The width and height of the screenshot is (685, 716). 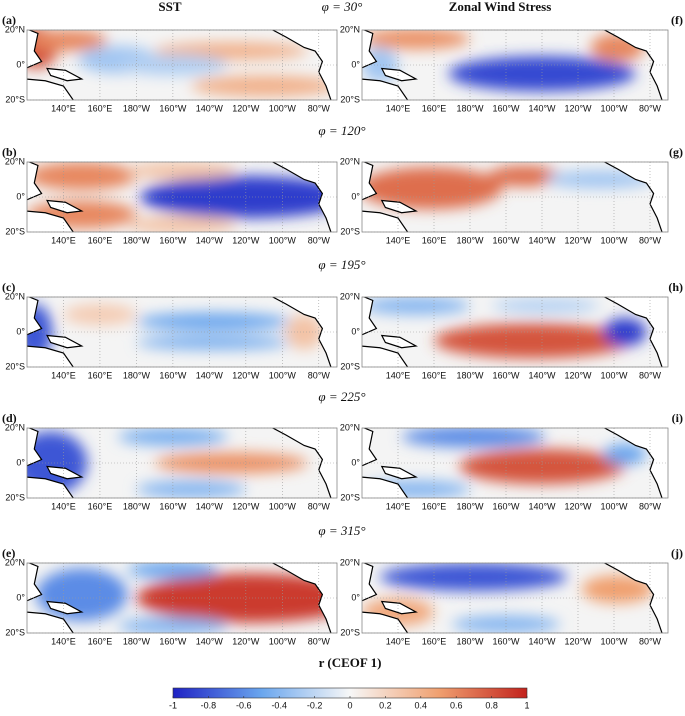 What do you see at coordinates (8, 553) in the screenshot?
I see `panel-label: (e)` at bounding box center [8, 553].